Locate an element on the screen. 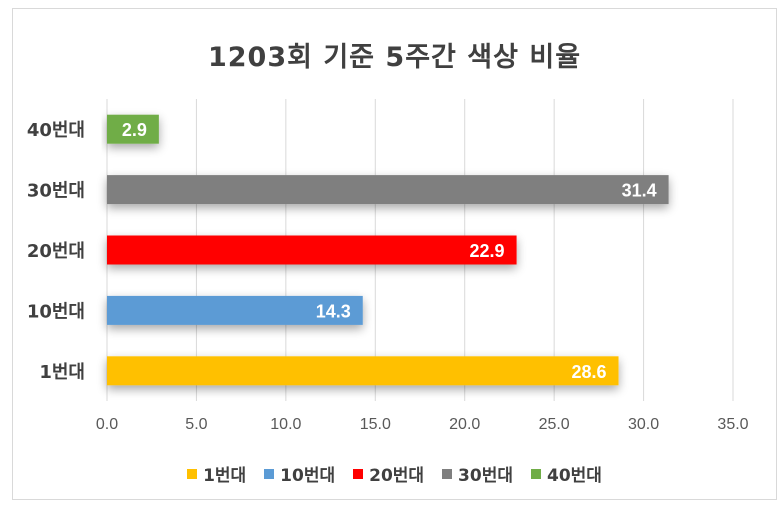 The image size is (783, 509). x-tick-label: 35.0 is located at coordinates (732, 424).